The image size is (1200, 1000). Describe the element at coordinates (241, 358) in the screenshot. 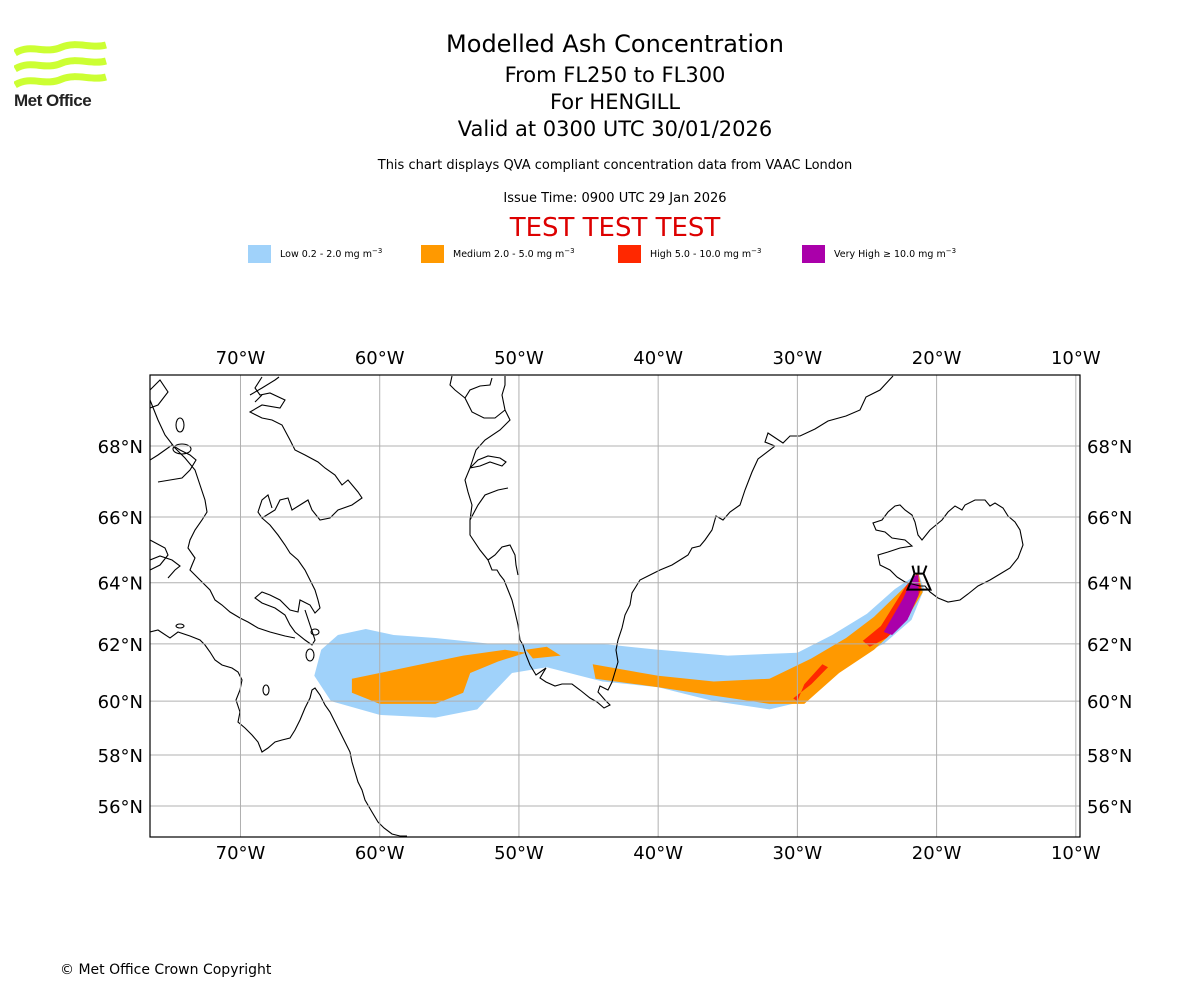

I see `lon-tick-label-top: 70°W` at that location.